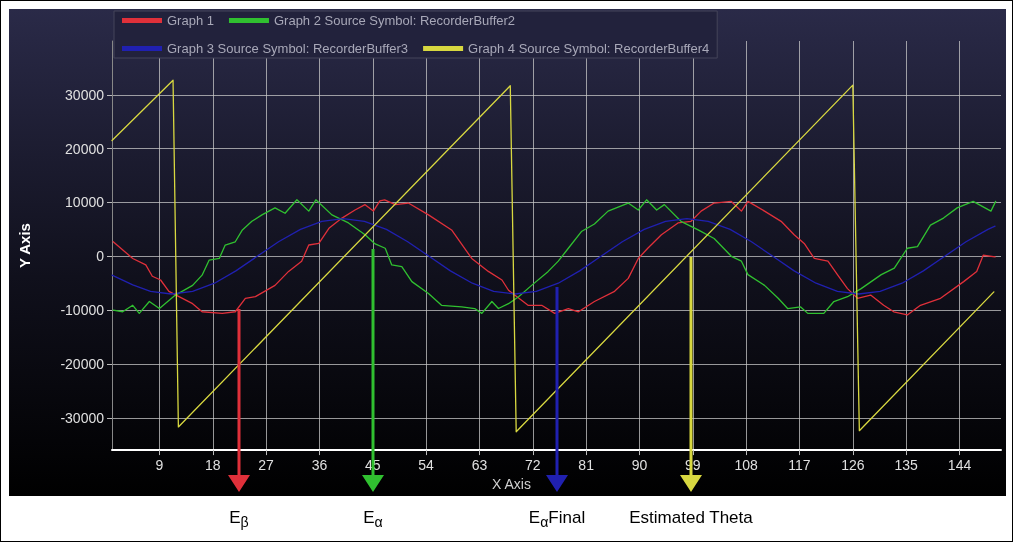 The width and height of the screenshot is (1013, 542). Describe the element at coordinates (239, 519) in the screenshot. I see `text: E$_{β}$` at that location.